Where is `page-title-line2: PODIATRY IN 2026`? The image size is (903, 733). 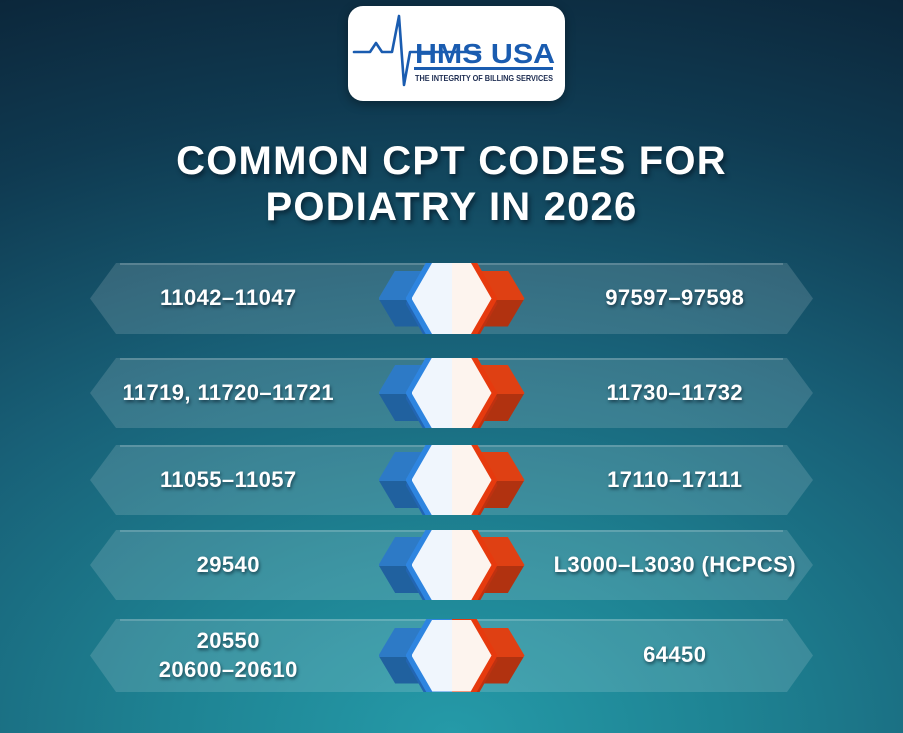 page-title-line2: PODIATRY IN 2026 is located at coordinates (451, 207).